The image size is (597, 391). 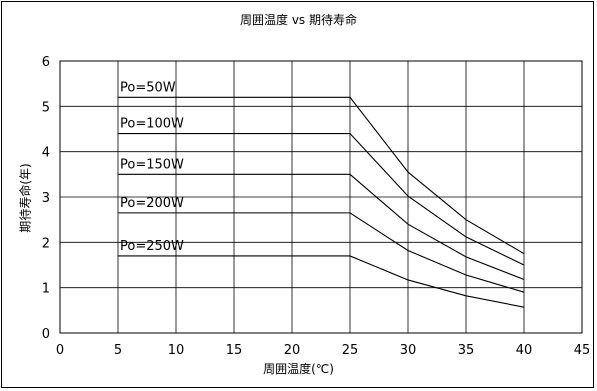 What do you see at coordinates (176, 350) in the screenshot?
I see `x-tick-label: 10` at bounding box center [176, 350].